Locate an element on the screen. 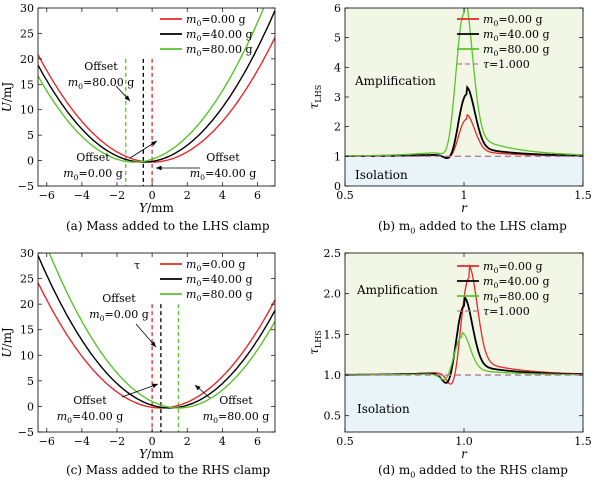  y-axis-label: τLHS is located at coordinates (315, 342).